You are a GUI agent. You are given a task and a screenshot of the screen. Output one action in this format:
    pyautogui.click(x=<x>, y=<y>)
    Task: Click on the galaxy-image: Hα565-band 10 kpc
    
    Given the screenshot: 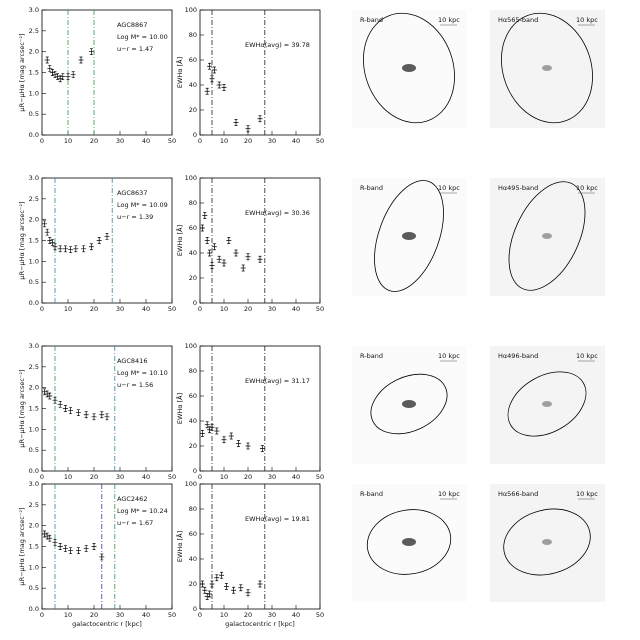 What is the action you would take?
    pyautogui.click(x=547, y=69)
    